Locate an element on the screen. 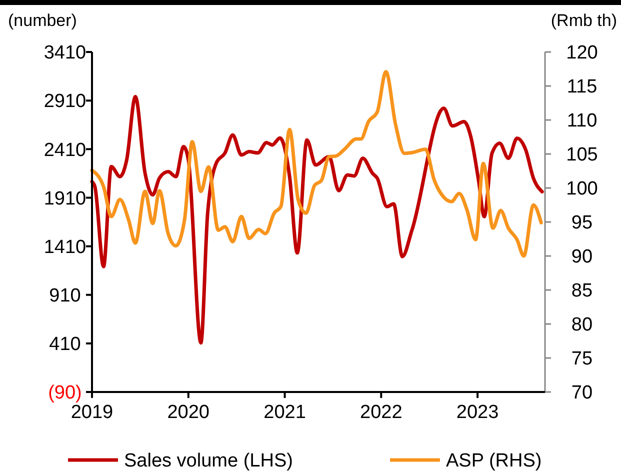 This screenshot has height=473, width=621. legend-label: Sales volume (LHS) is located at coordinates (208, 461).